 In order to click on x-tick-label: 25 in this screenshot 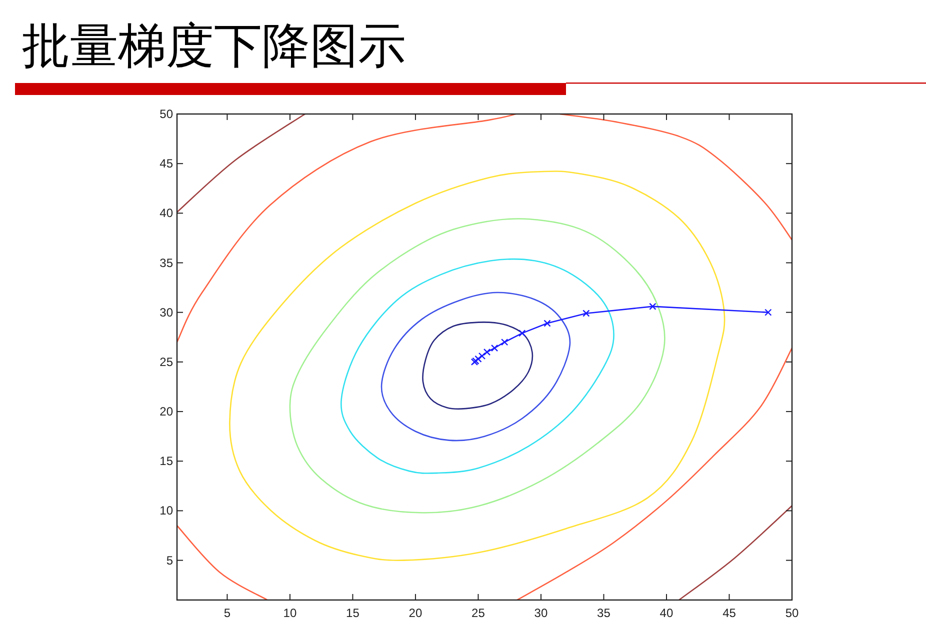, I will do `click(479, 613)`.